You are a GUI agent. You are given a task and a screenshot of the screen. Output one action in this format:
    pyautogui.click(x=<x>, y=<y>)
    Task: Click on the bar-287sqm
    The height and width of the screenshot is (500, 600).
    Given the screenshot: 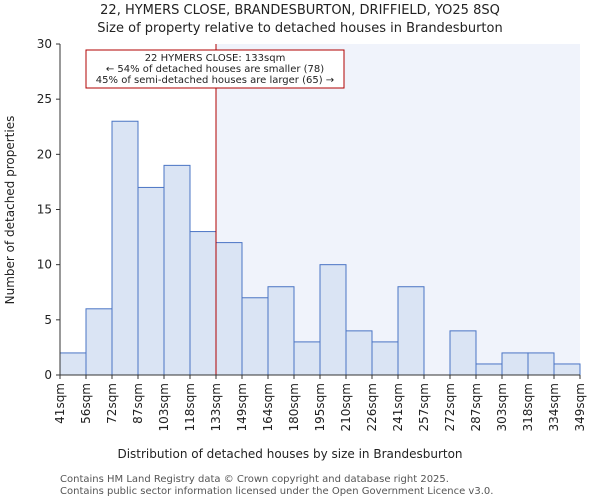 What is the action you would take?
    pyautogui.click(x=489, y=369)
    